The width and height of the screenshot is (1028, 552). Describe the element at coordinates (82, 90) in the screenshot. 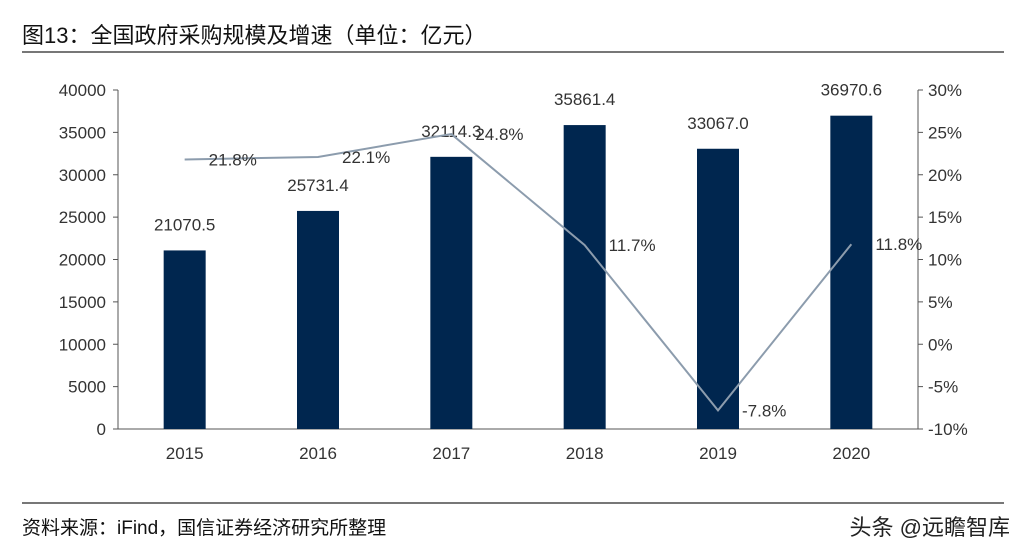

I see `left-tick-label: 40000` at that location.